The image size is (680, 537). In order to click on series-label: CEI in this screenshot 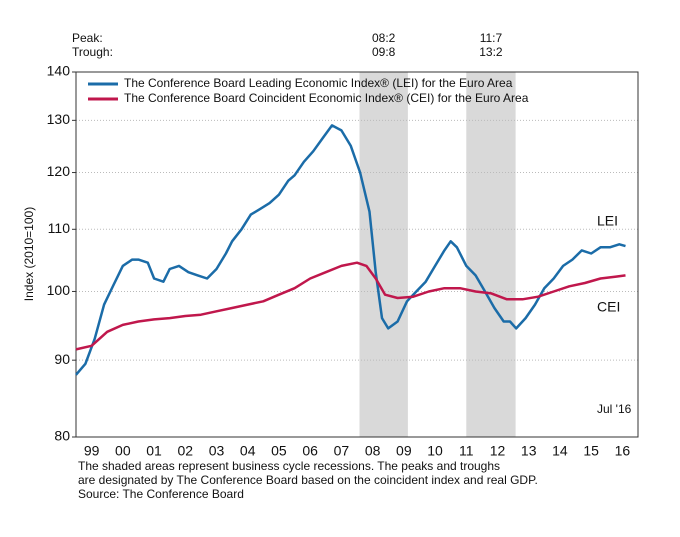, I will do `click(608, 307)`.